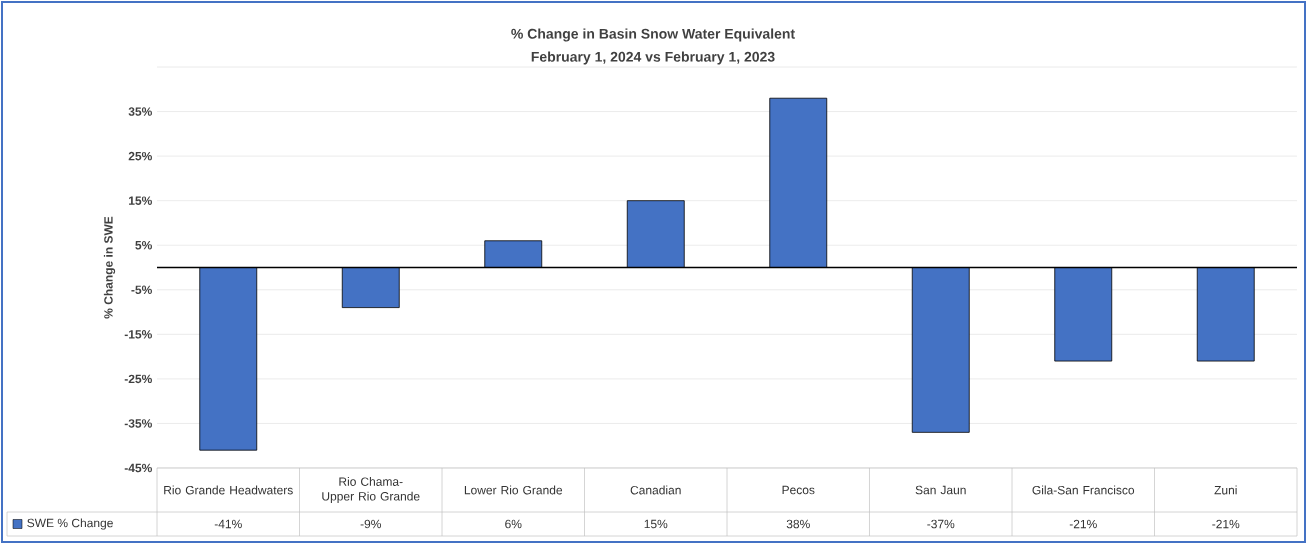 The width and height of the screenshot is (1307, 544). Describe the element at coordinates (1083, 490) in the screenshot. I see `x-tick-label: Gila-San Francisco` at that location.